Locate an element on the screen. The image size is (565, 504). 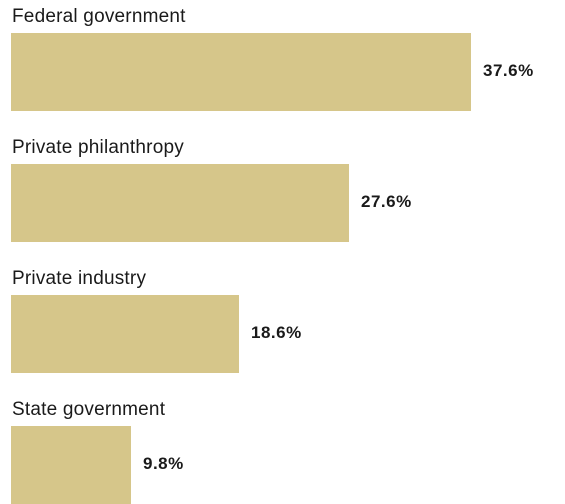
bar-private-philanthropy is located at coordinates (180, 203).